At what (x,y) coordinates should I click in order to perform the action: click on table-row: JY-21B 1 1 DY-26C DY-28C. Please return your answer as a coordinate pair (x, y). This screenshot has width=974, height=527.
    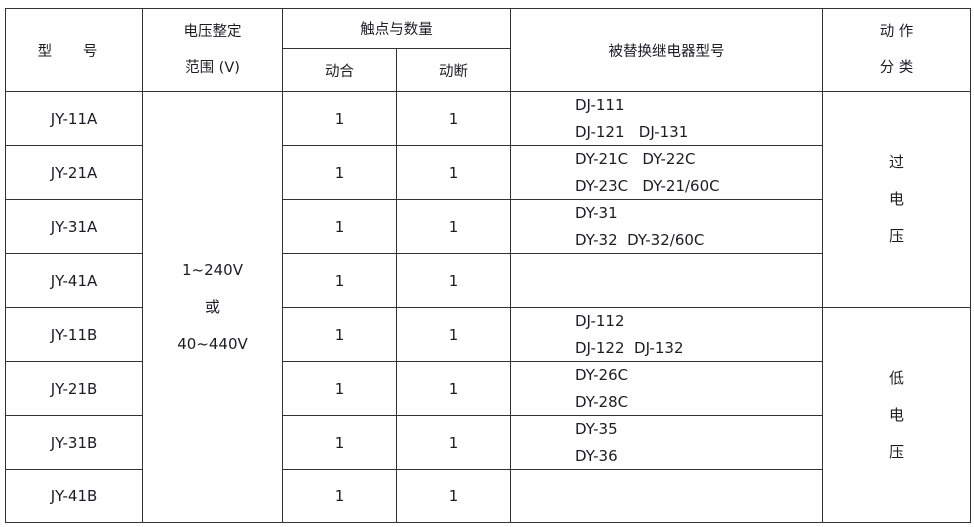
    Looking at the image, I should click on (488, 388).